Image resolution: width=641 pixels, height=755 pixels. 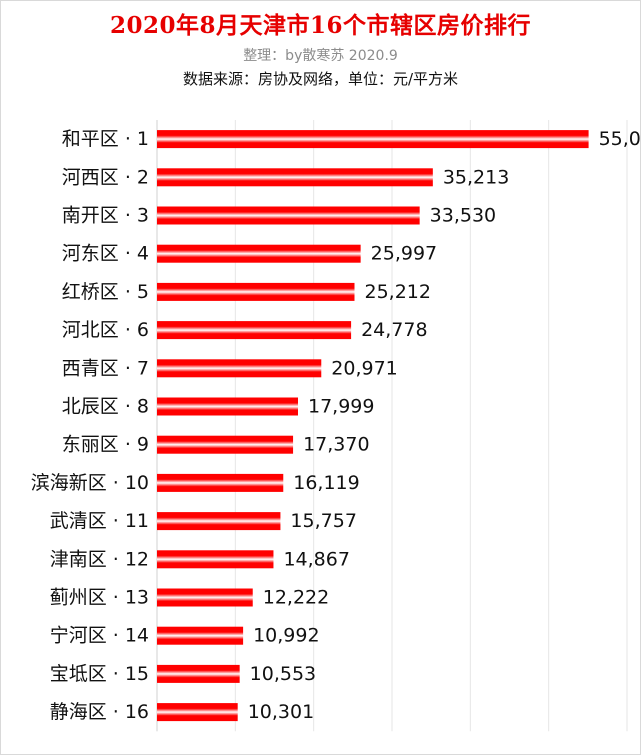 I want to click on value-label: 25,997, so click(x=404, y=254).